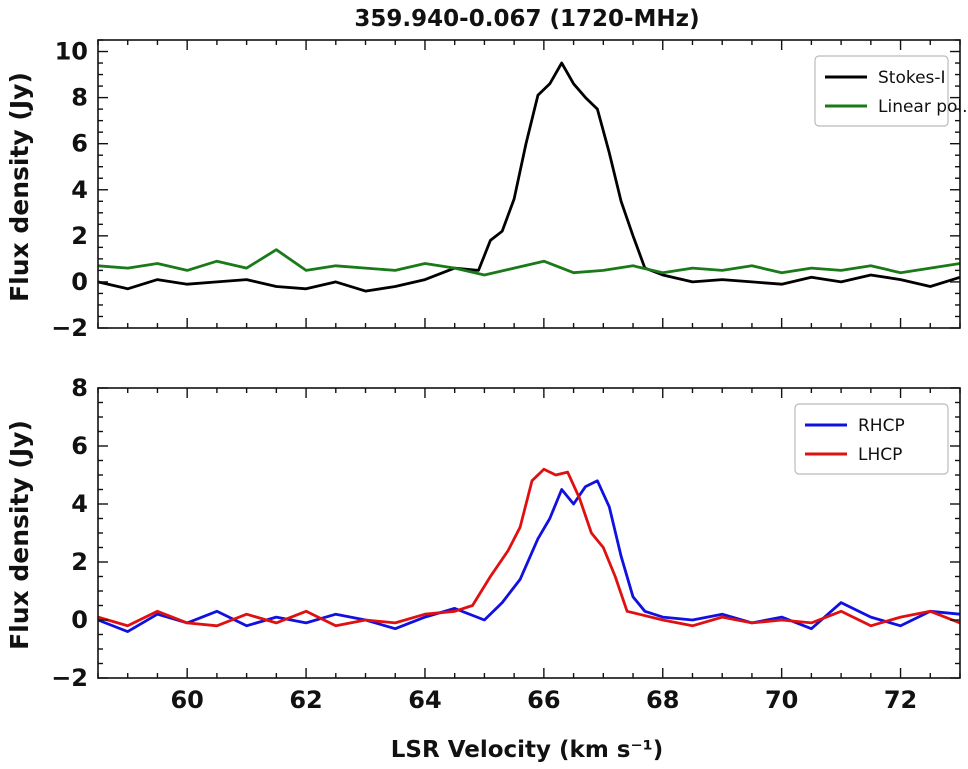  I want to click on x-tick-label: 66, so click(543, 700).